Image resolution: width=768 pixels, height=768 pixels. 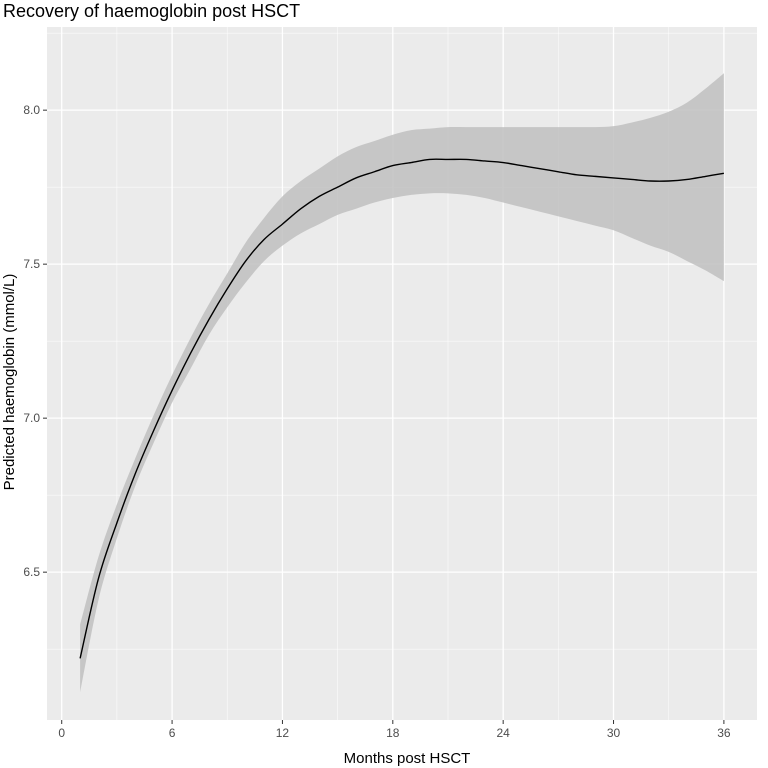 What do you see at coordinates (61, 733) in the screenshot?
I see `x-tick-label: 0` at bounding box center [61, 733].